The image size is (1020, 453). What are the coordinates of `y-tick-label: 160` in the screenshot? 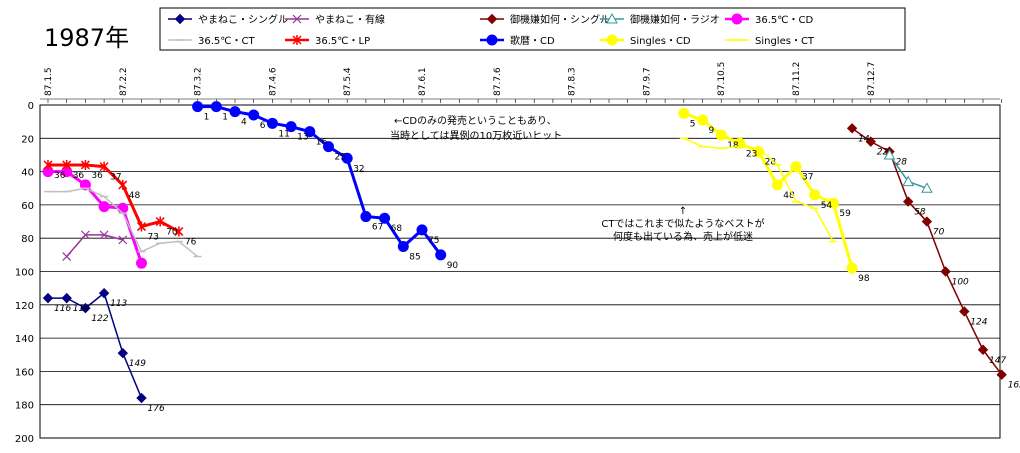 It's located at (24, 372).